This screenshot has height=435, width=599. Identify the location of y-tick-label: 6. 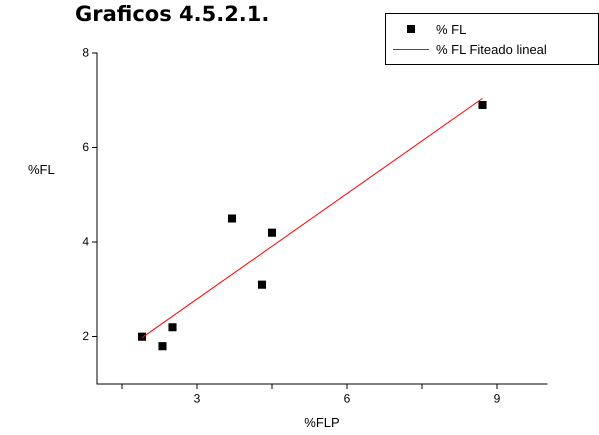
(86, 147).